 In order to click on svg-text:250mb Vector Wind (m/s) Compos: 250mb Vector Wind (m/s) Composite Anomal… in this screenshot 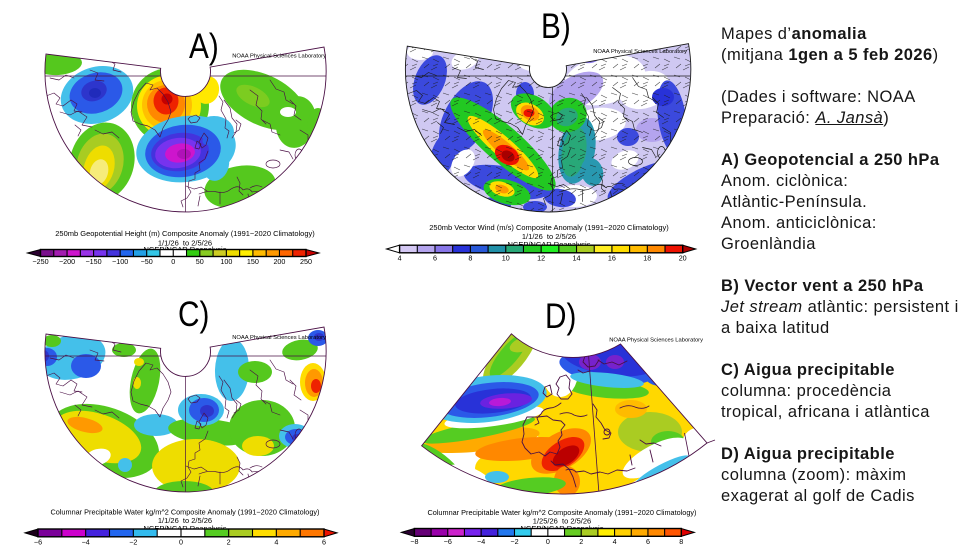, I will do `click(549, 227)`.